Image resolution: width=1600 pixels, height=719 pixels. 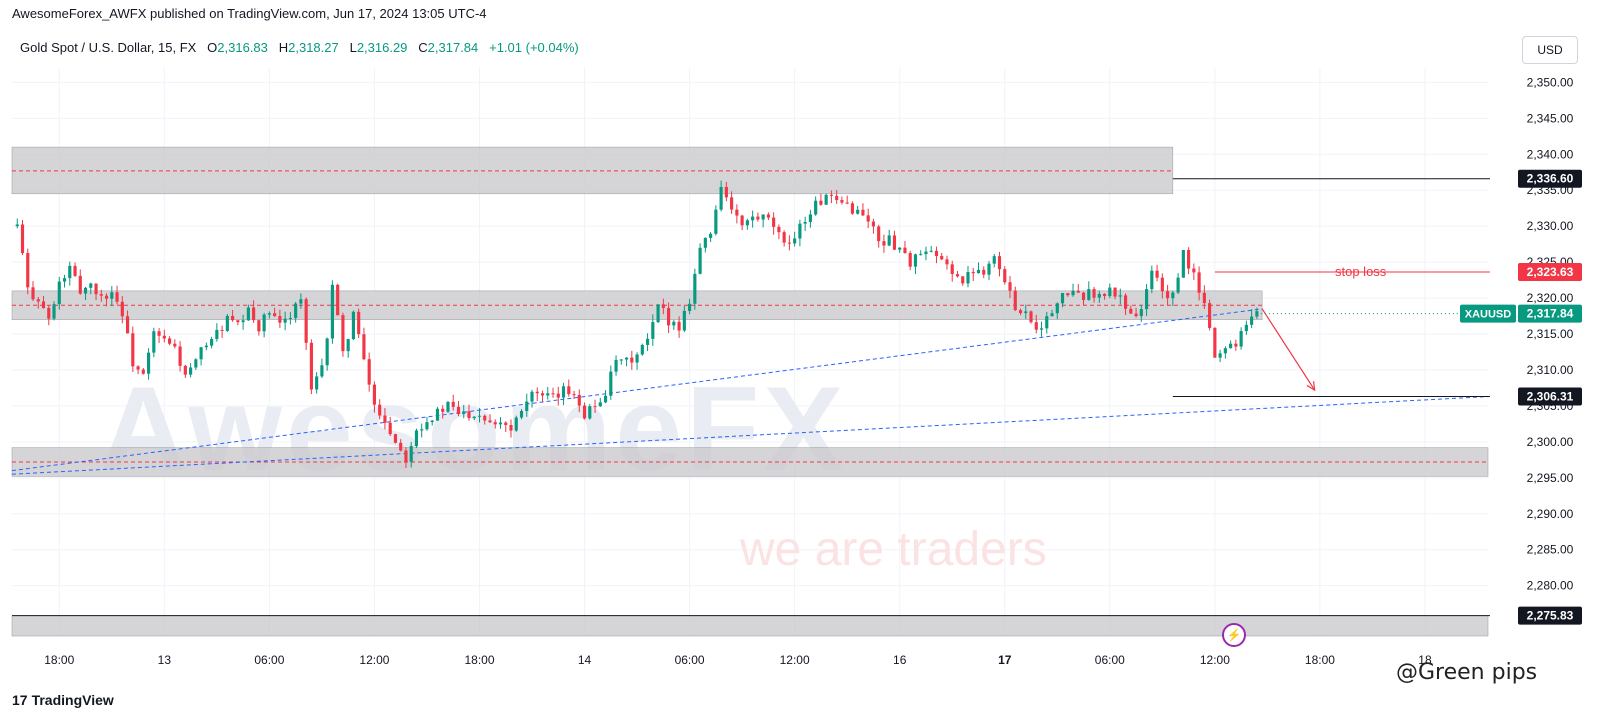 What do you see at coordinates (1550, 514) in the screenshot?
I see `y-tick-label: 2,290.00` at bounding box center [1550, 514].